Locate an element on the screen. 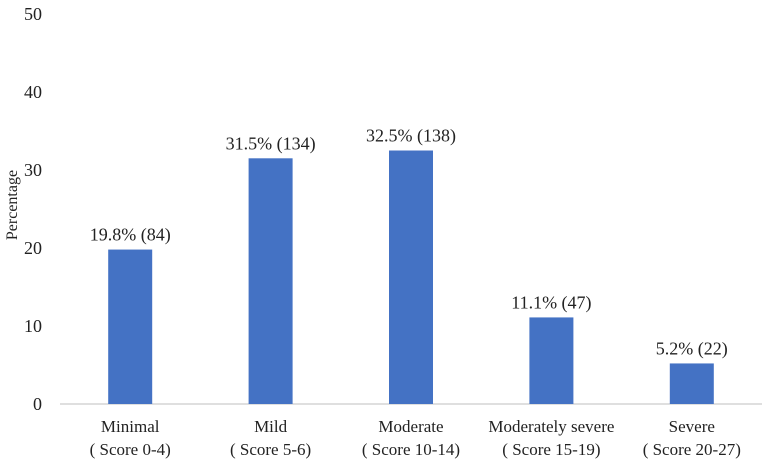 Image resolution: width=765 pixels, height=465 pixels. category-sublabel: ( Score 20-27) is located at coordinates (692, 449).